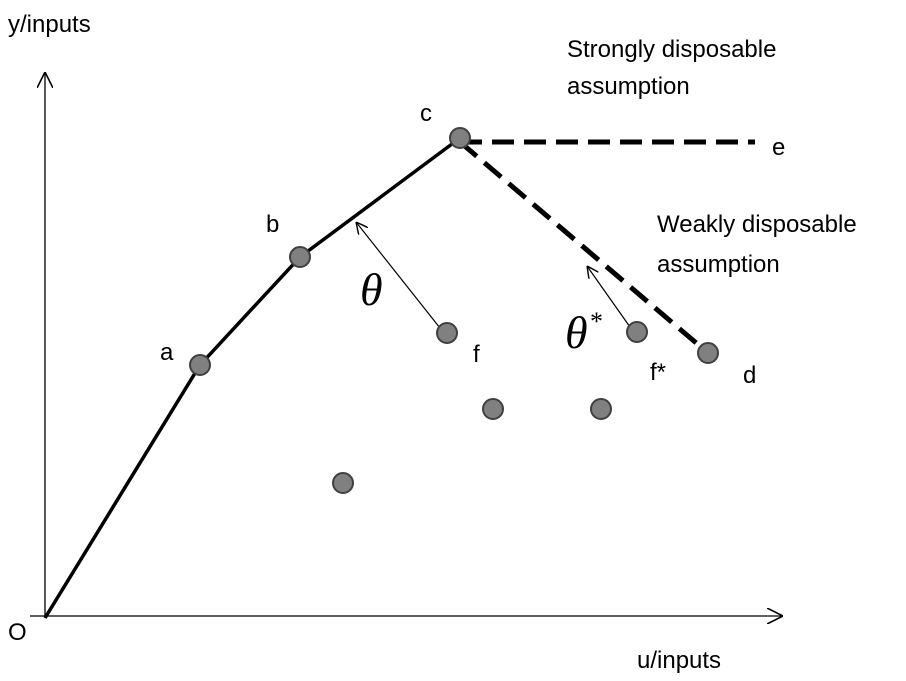  Describe the element at coordinates (658, 372) in the screenshot. I see `point-label: f*` at that location.